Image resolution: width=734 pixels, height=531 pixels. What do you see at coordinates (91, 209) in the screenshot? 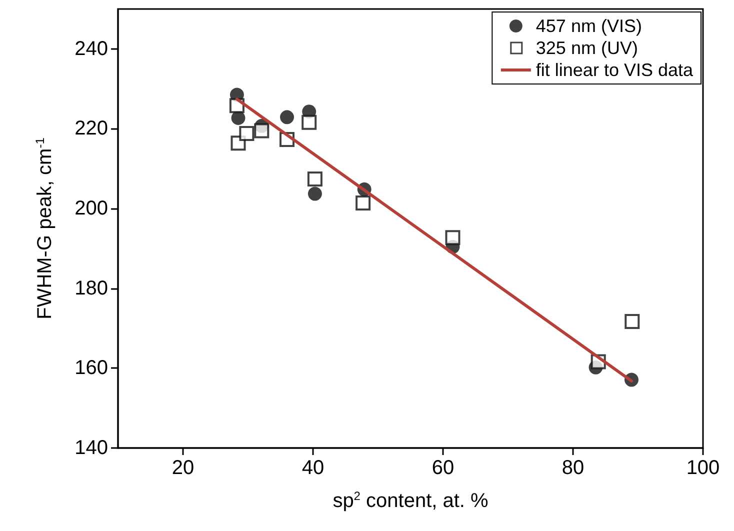
I see `y-tick-label: 200` at bounding box center [91, 209].